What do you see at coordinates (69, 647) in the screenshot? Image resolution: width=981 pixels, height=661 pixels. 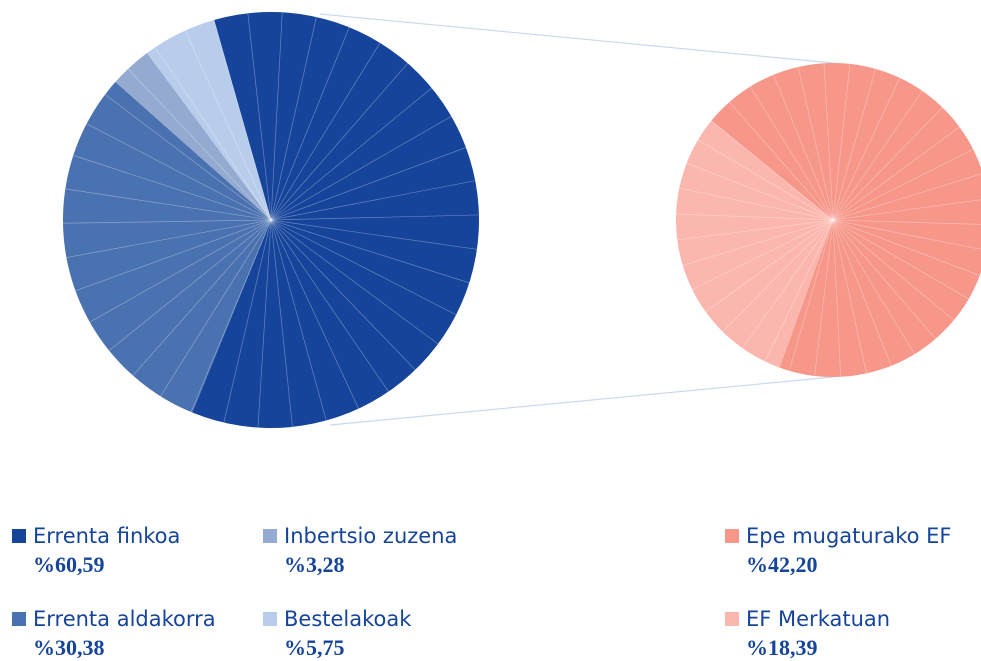 I see `legend-value: %30,38` at bounding box center [69, 647].